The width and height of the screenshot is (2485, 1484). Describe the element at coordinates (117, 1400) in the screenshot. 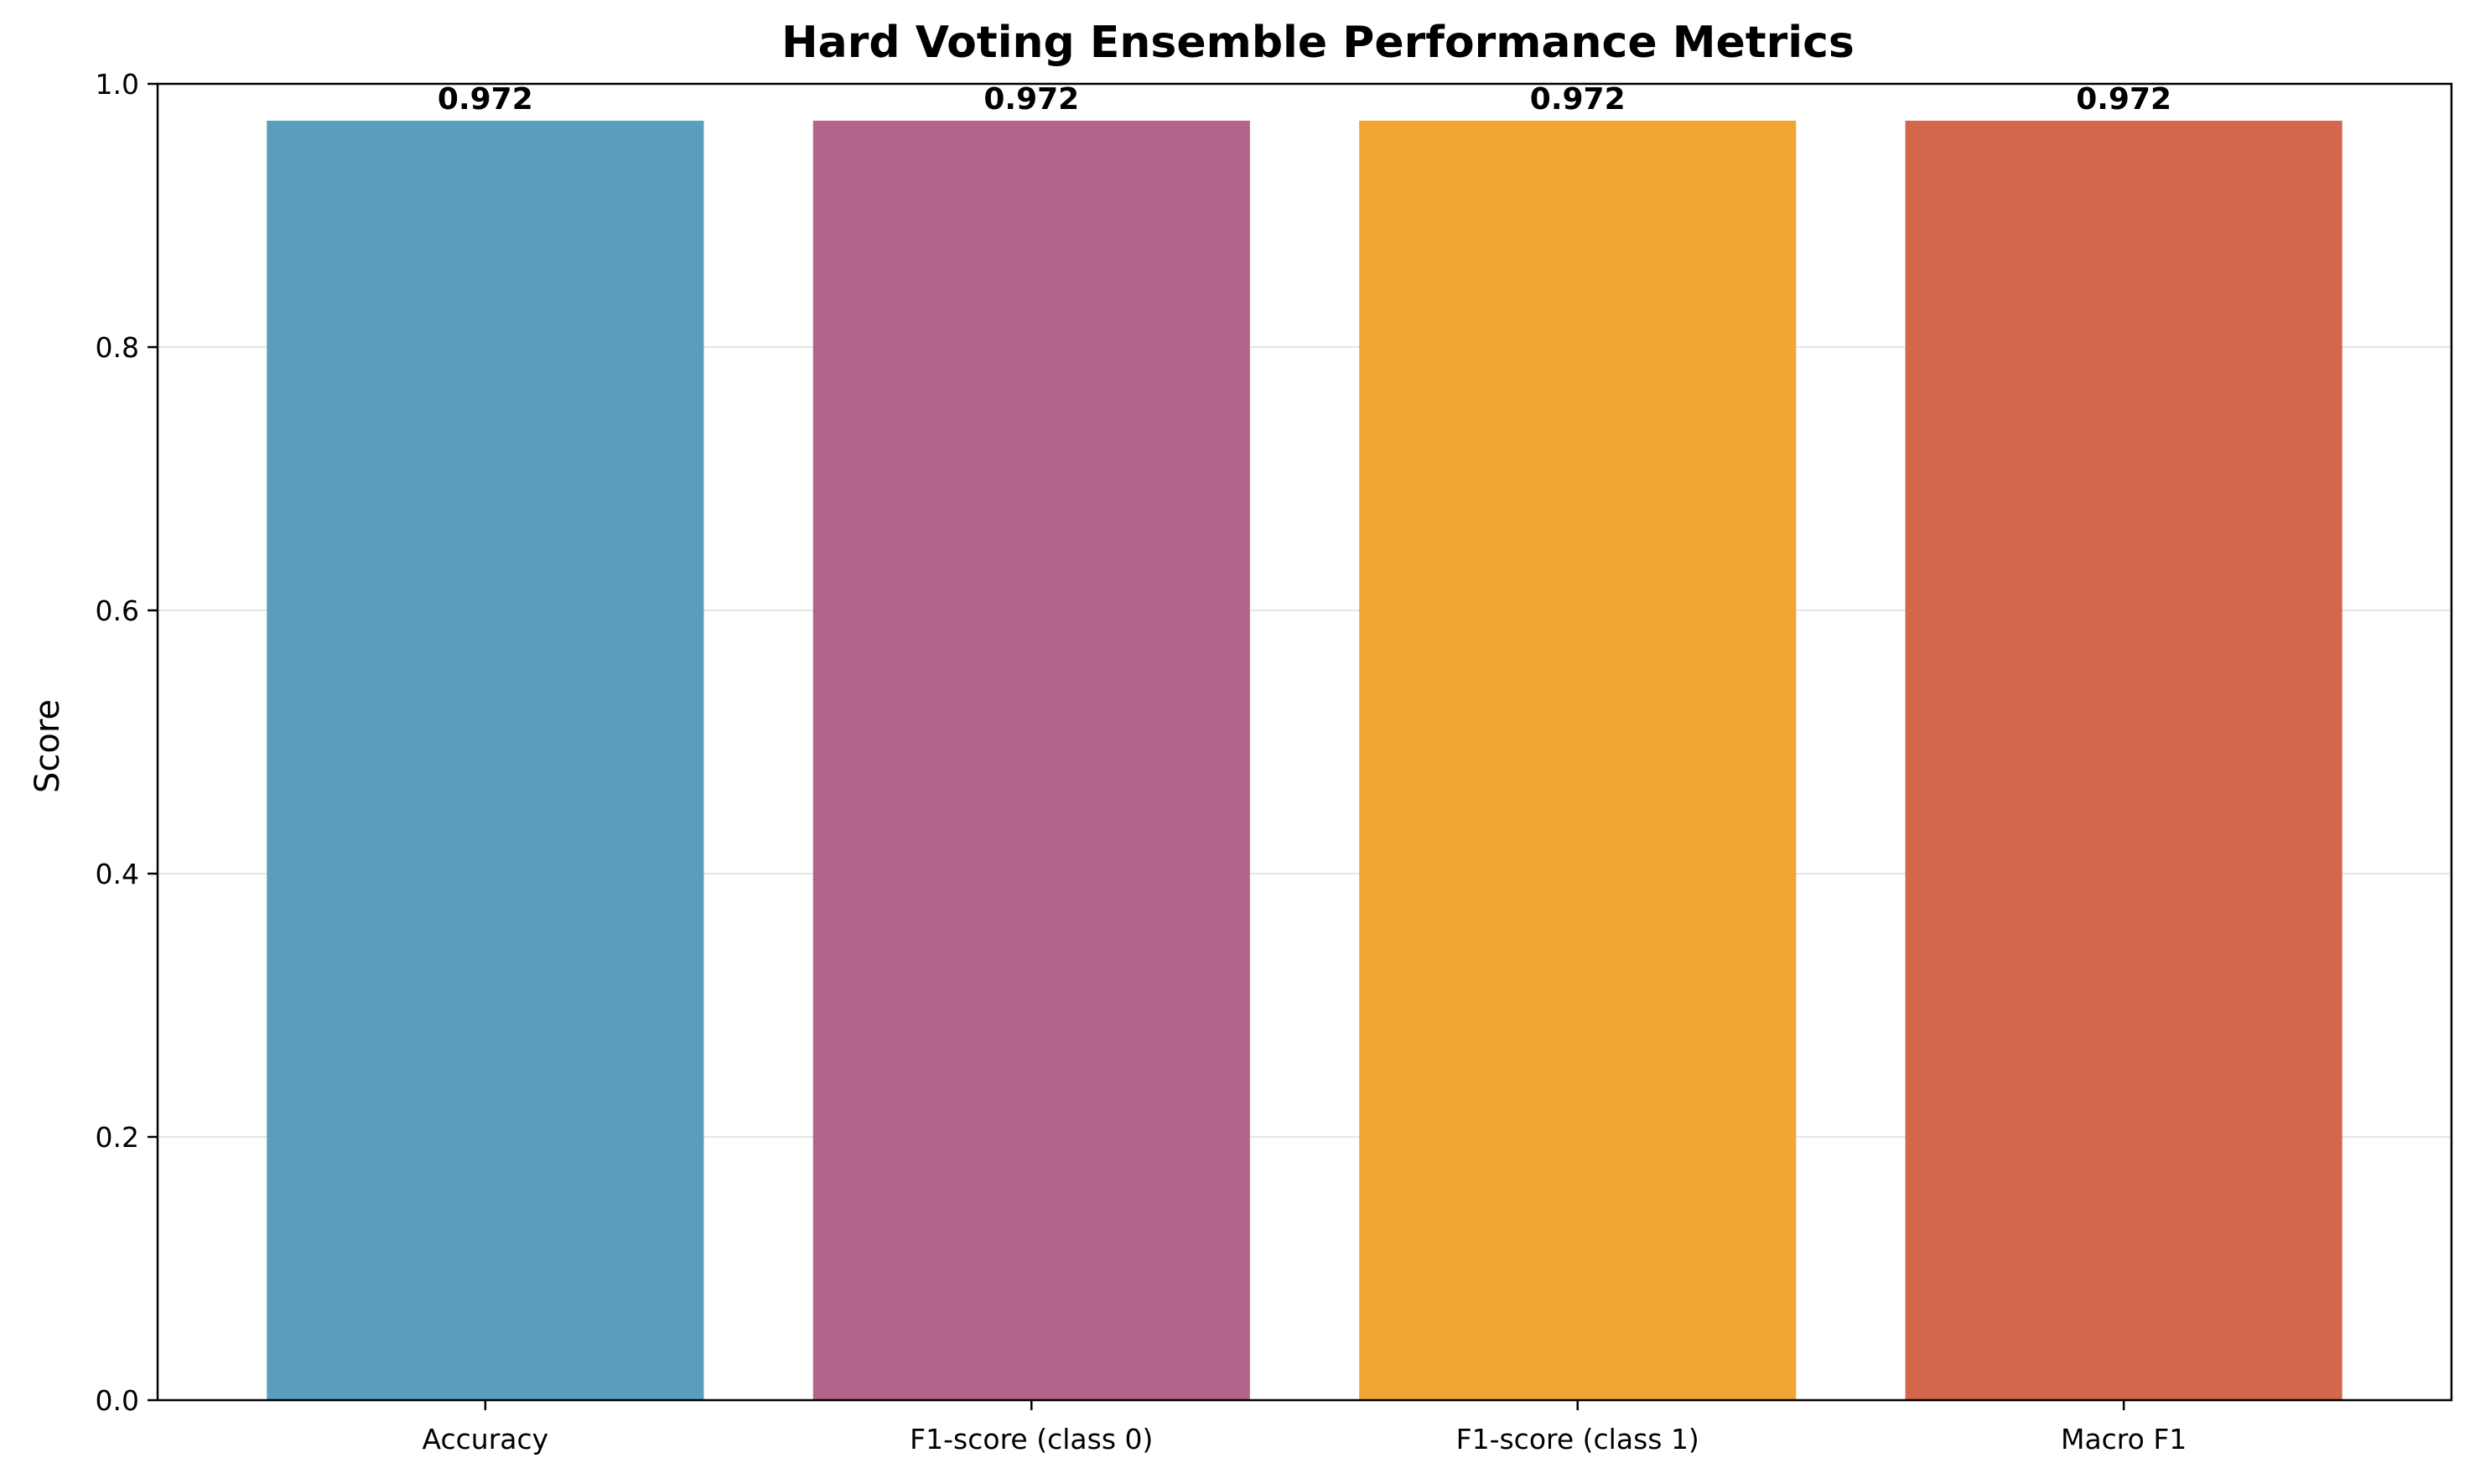

I see `y-tick-label: 0.0` at that location.